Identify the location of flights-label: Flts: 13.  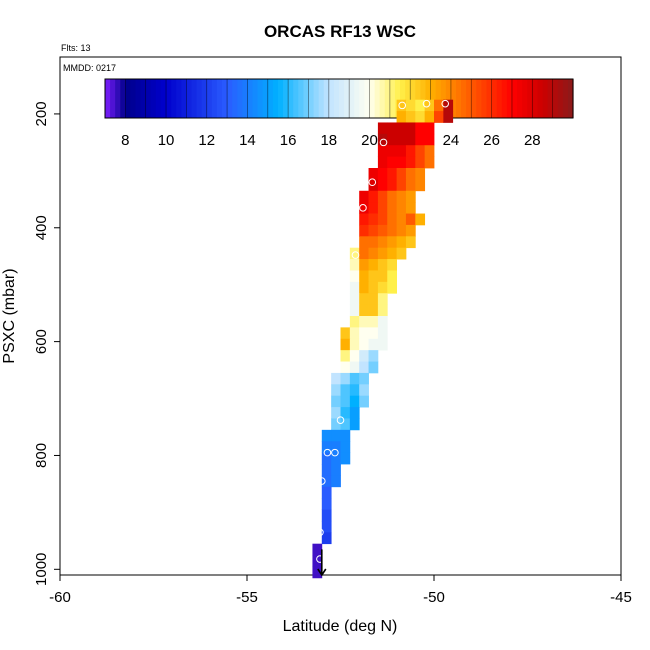
(76, 48).